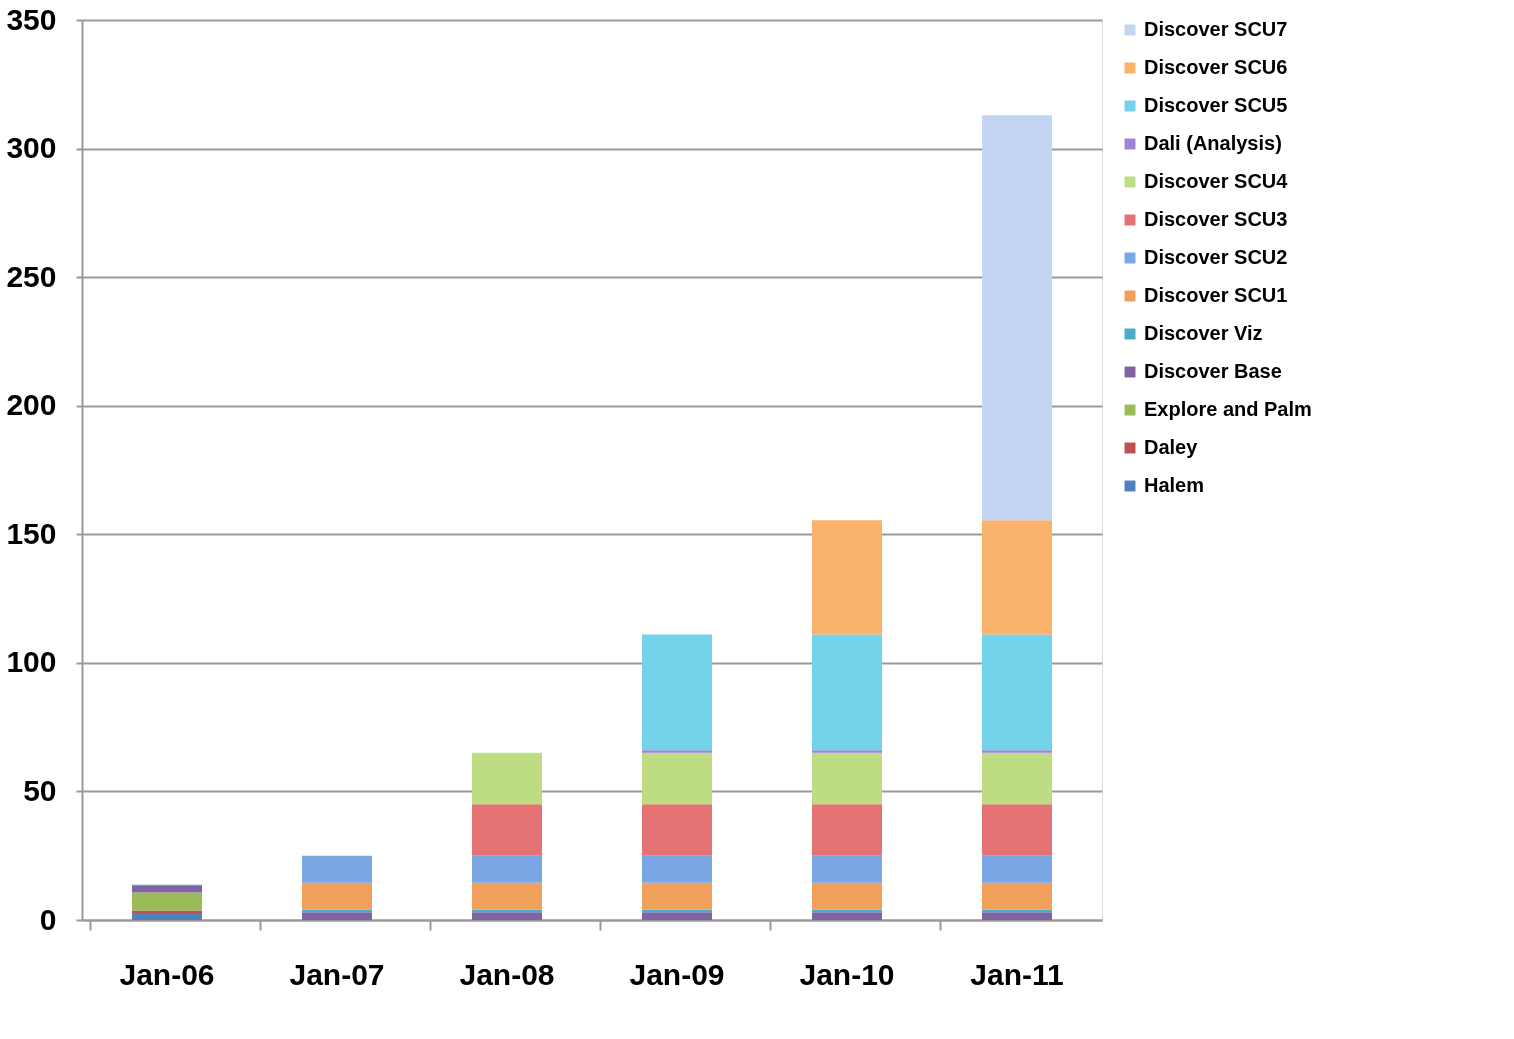 The image size is (1514, 1039). I want to click on legend-label: Halem, so click(1174, 485).